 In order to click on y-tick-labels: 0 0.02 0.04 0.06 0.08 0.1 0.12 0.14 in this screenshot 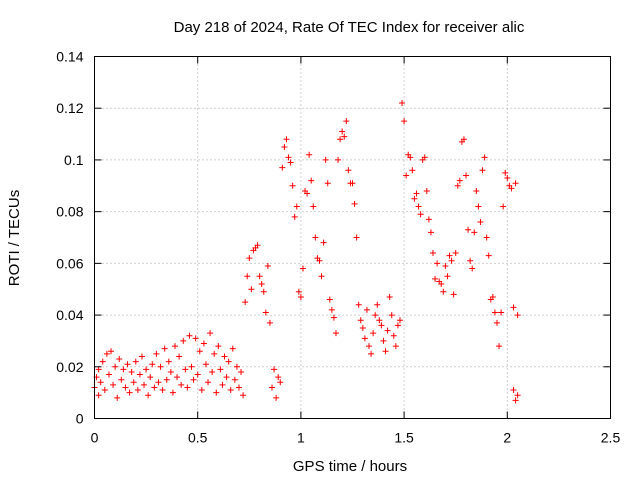, I will do `click(69, 238)`.